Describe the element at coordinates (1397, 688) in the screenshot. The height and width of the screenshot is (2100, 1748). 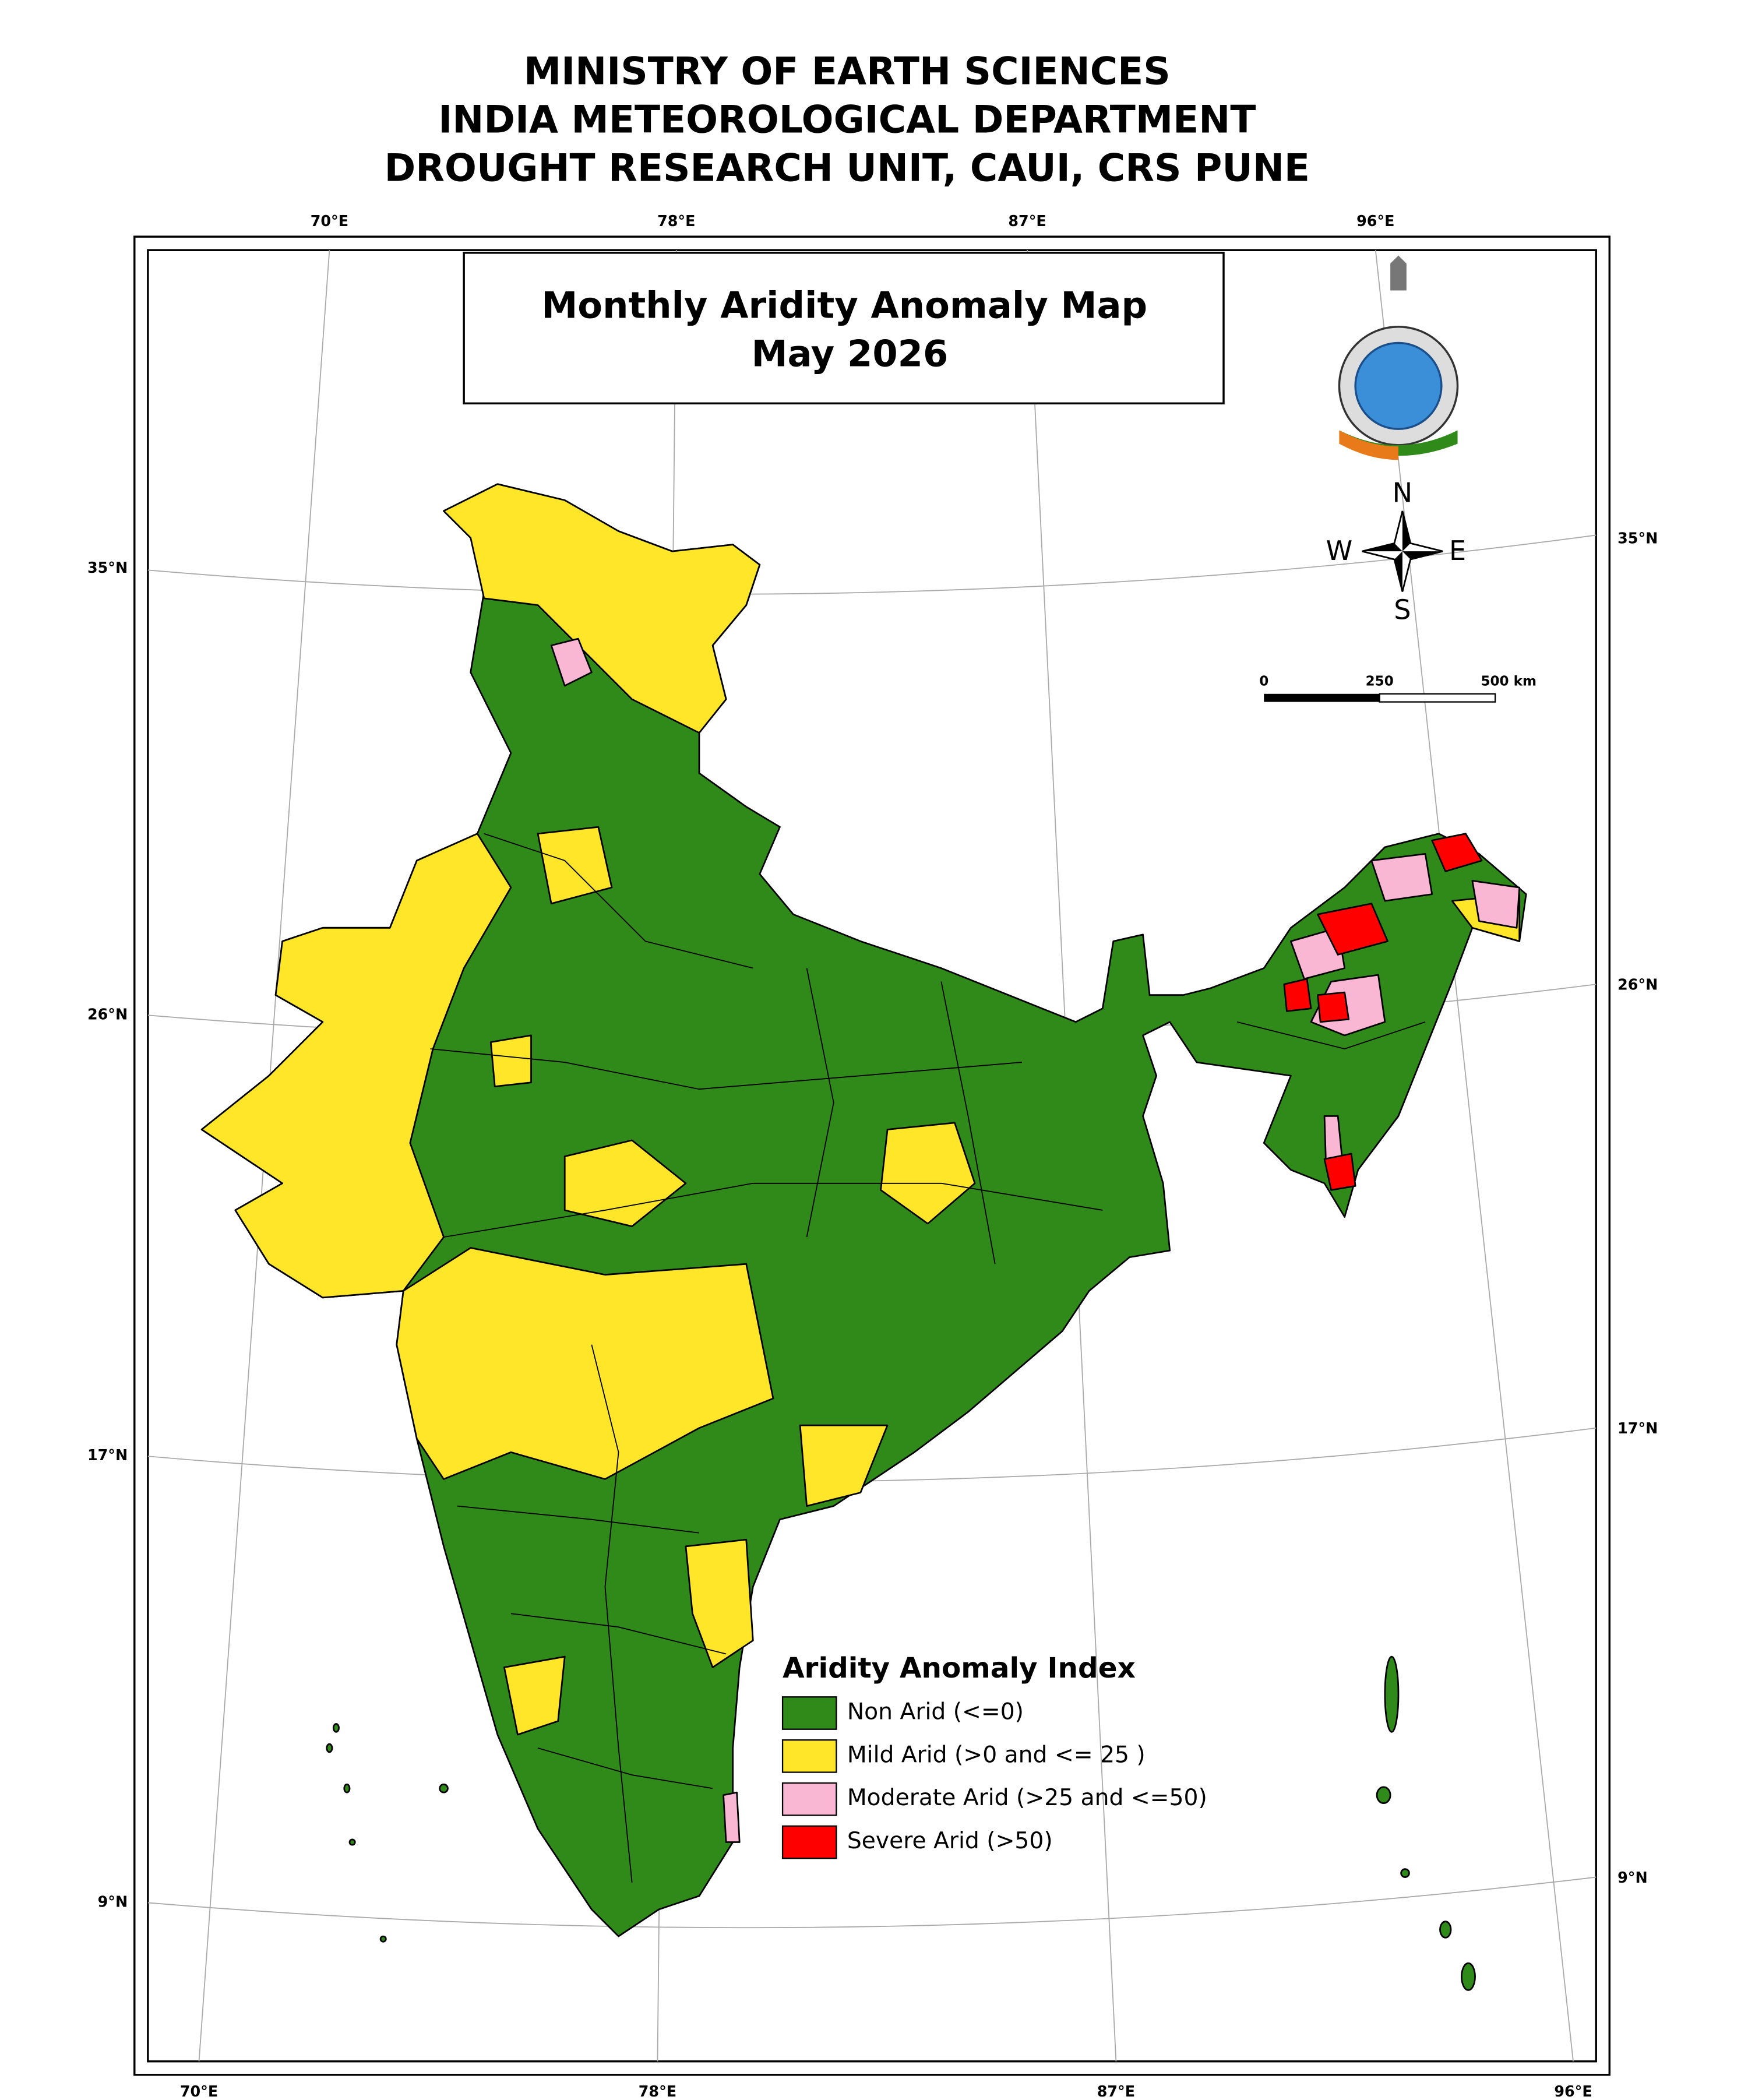
I see `scale-bar: 0 250 500 km` at that location.